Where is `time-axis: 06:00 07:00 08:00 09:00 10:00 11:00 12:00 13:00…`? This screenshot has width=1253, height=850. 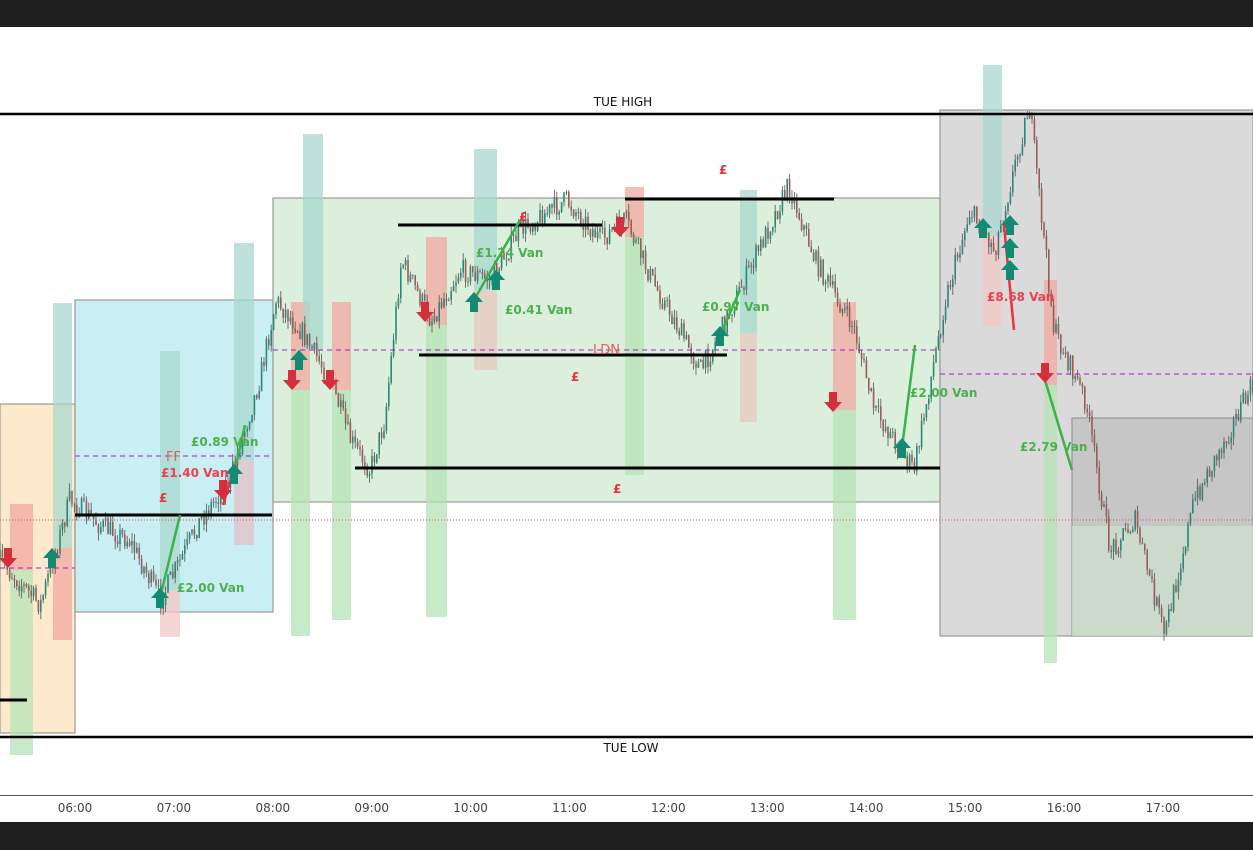 time-axis: 06:00 07:00 08:00 09:00 10:00 11:00 12:00 13:00… is located at coordinates (626, 808).